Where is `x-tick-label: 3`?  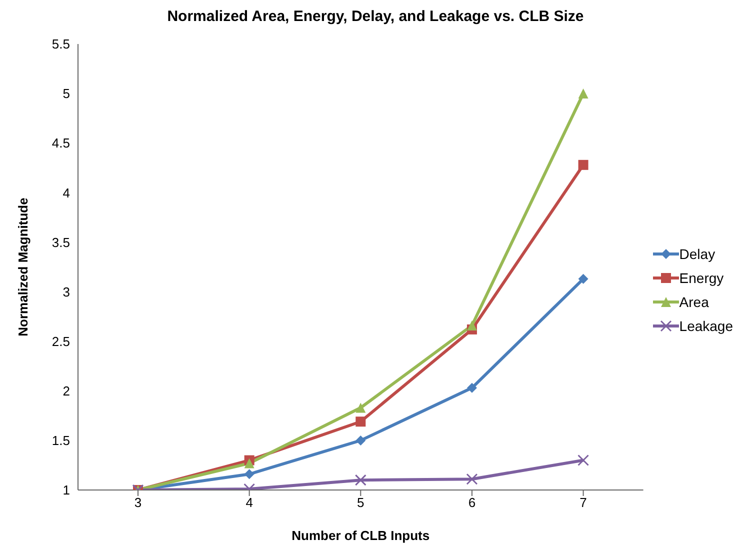 x-tick-label: 3 is located at coordinates (138, 502).